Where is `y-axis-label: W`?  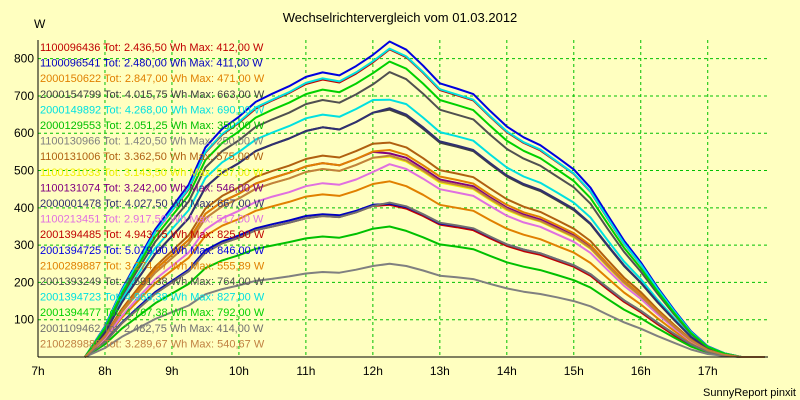
y-axis-label: W is located at coordinates (40, 24).